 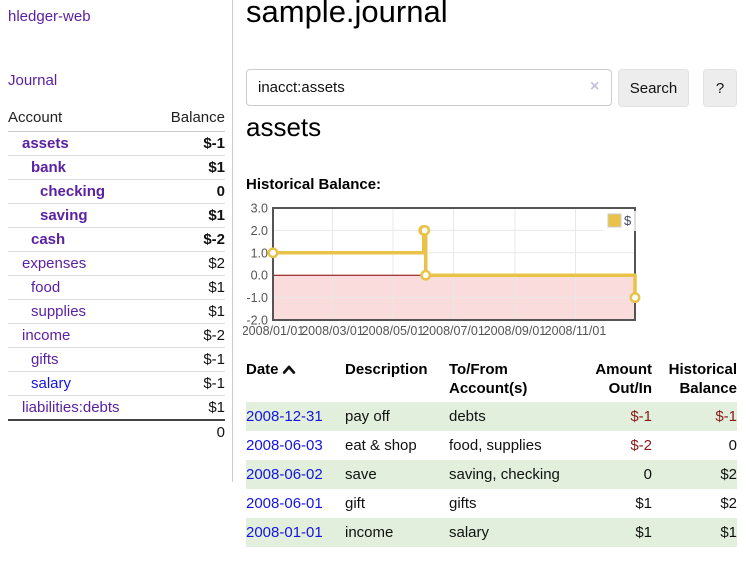 I want to click on transaction-date-link: 2008-01-01, so click(x=284, y=532).